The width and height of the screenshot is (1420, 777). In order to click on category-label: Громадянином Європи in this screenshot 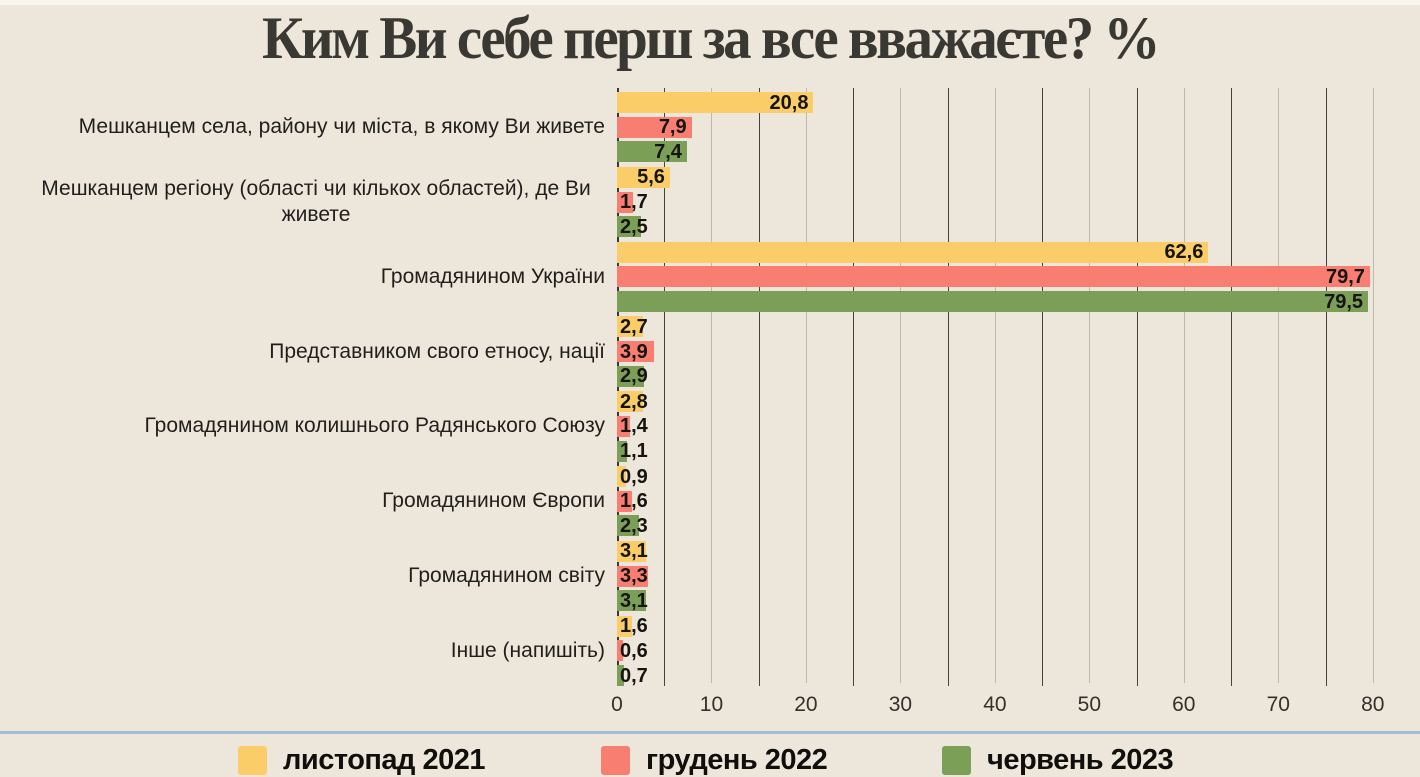, I will do `click(493, 501)`.